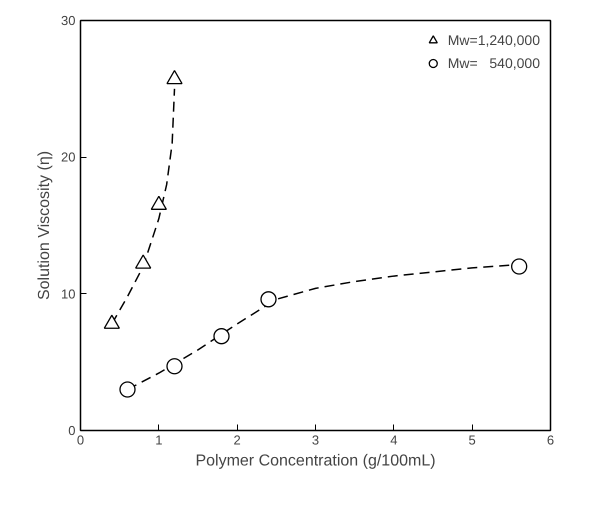  What do you see at coordinates (472, 440) in the screenshot?
I see `x-tick-label: 5` at bounding box center [472, 440].